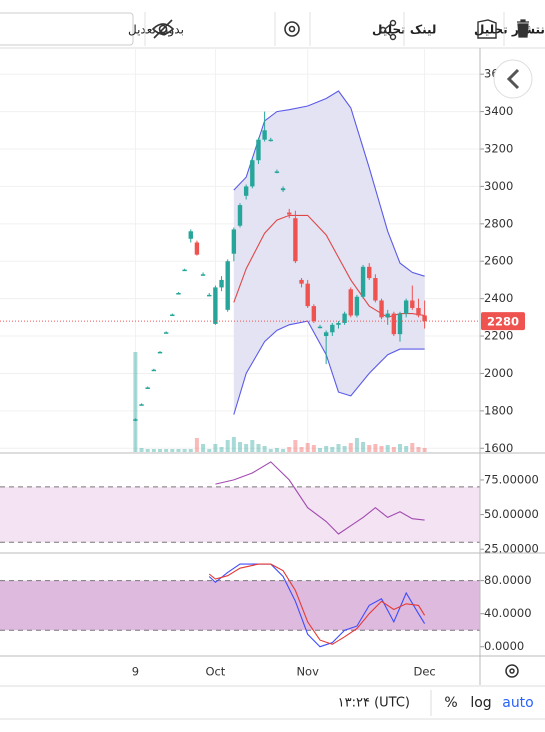 The width and height of the screenshot is (545, 732). What do you see at coordinates (518, 703) in the screenshot?
I see `auto-toggle: auto` at bounding box center [518, 703].